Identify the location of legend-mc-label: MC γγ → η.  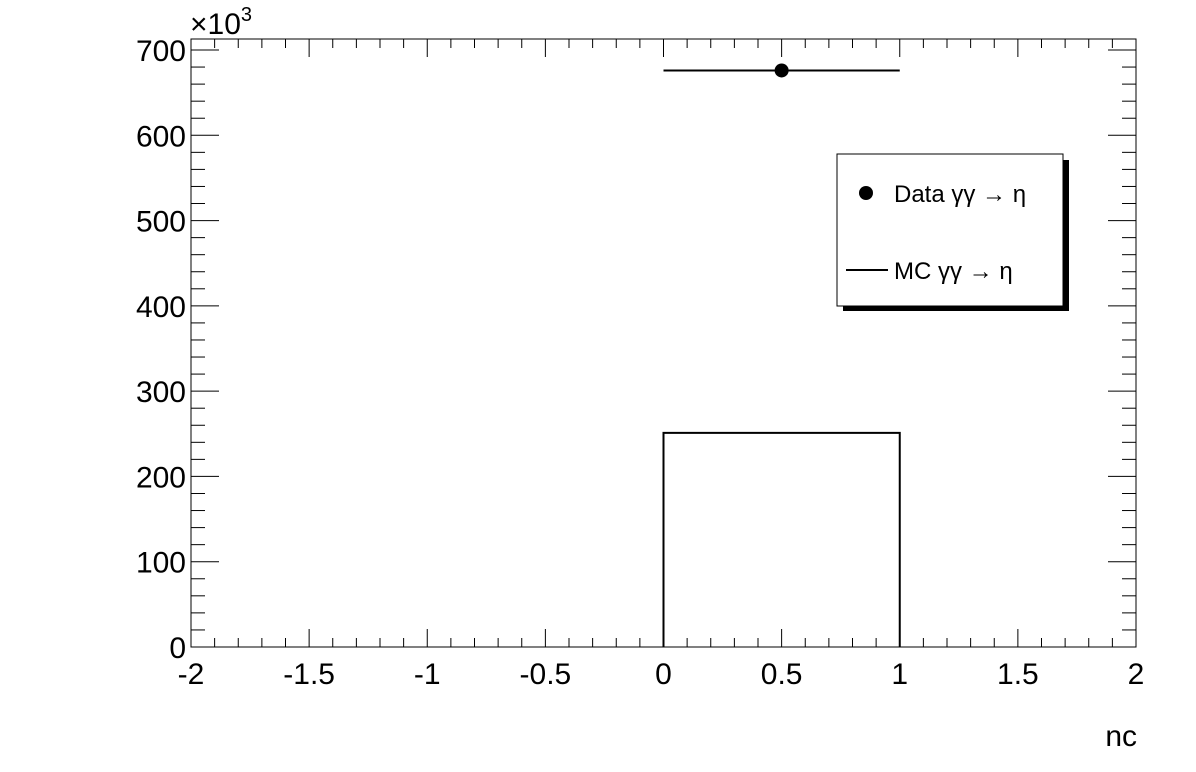
(953, 271).